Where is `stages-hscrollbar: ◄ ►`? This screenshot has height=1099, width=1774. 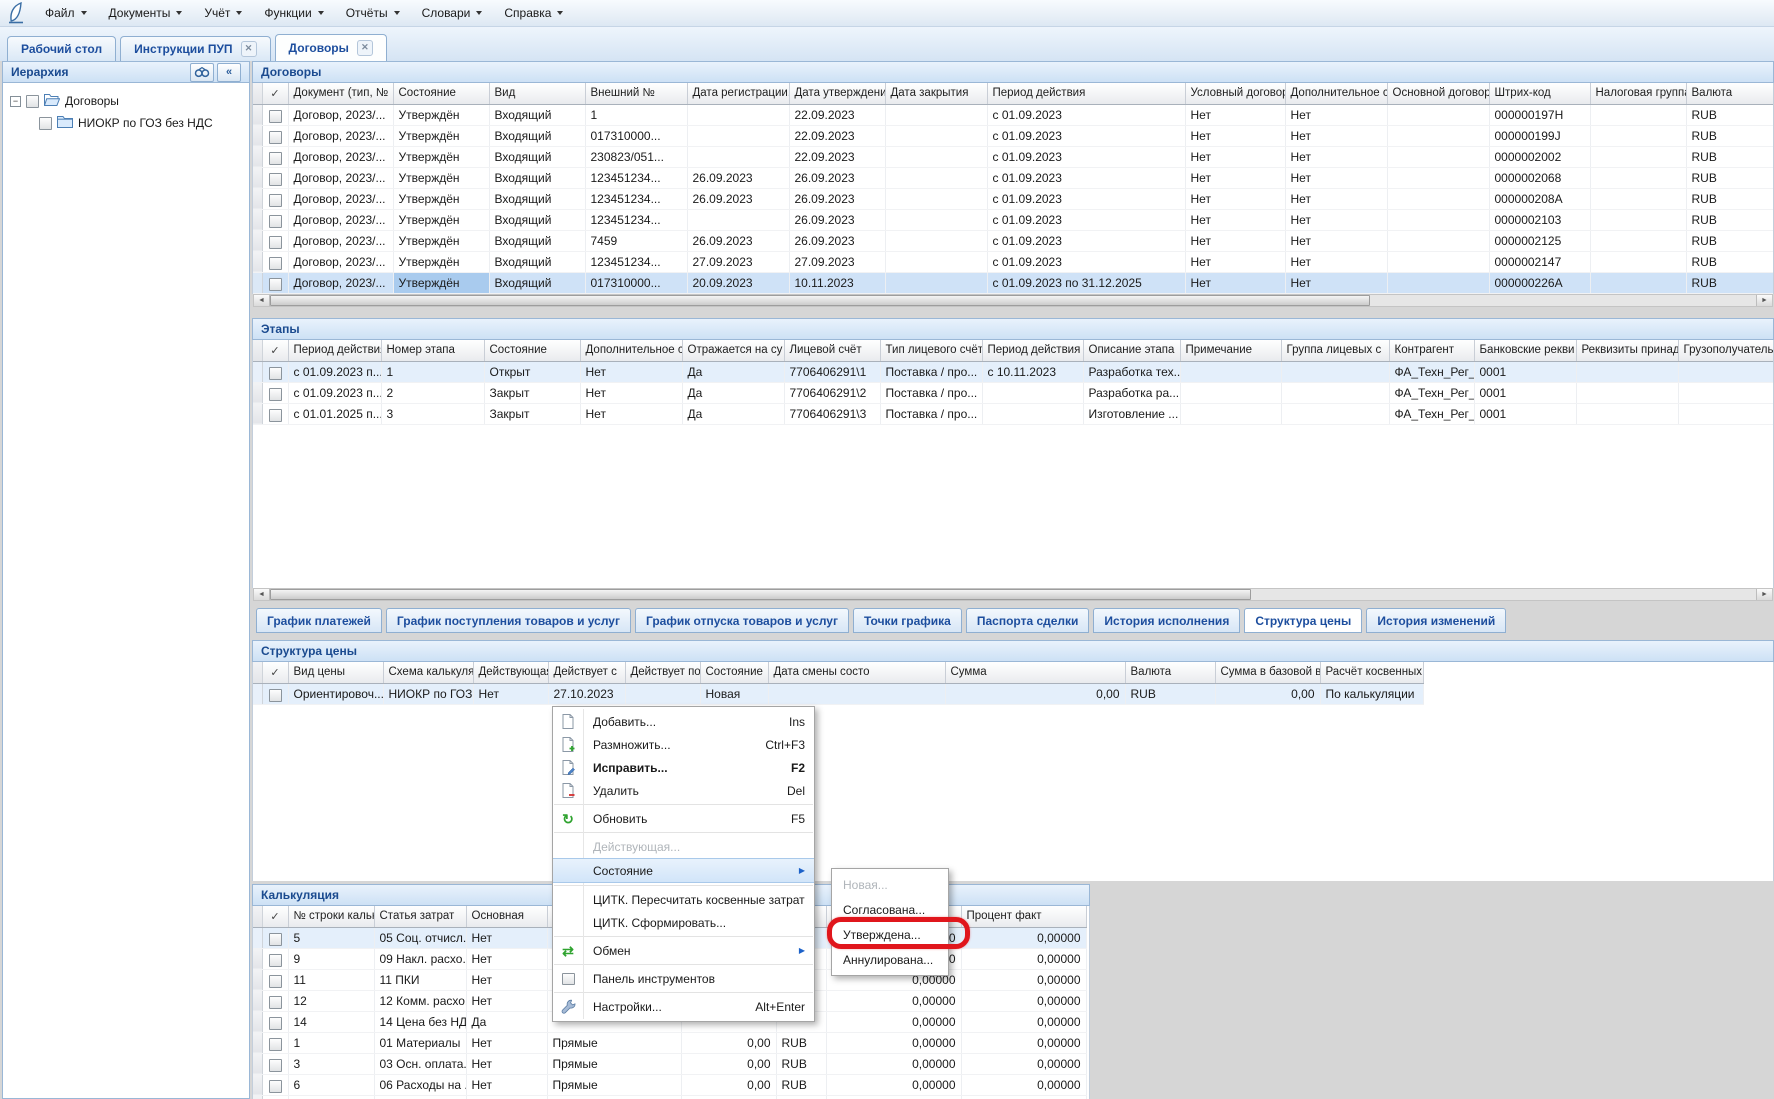 stages-hscrollbar: ◄ ► is located at coordinates (1013, 594).